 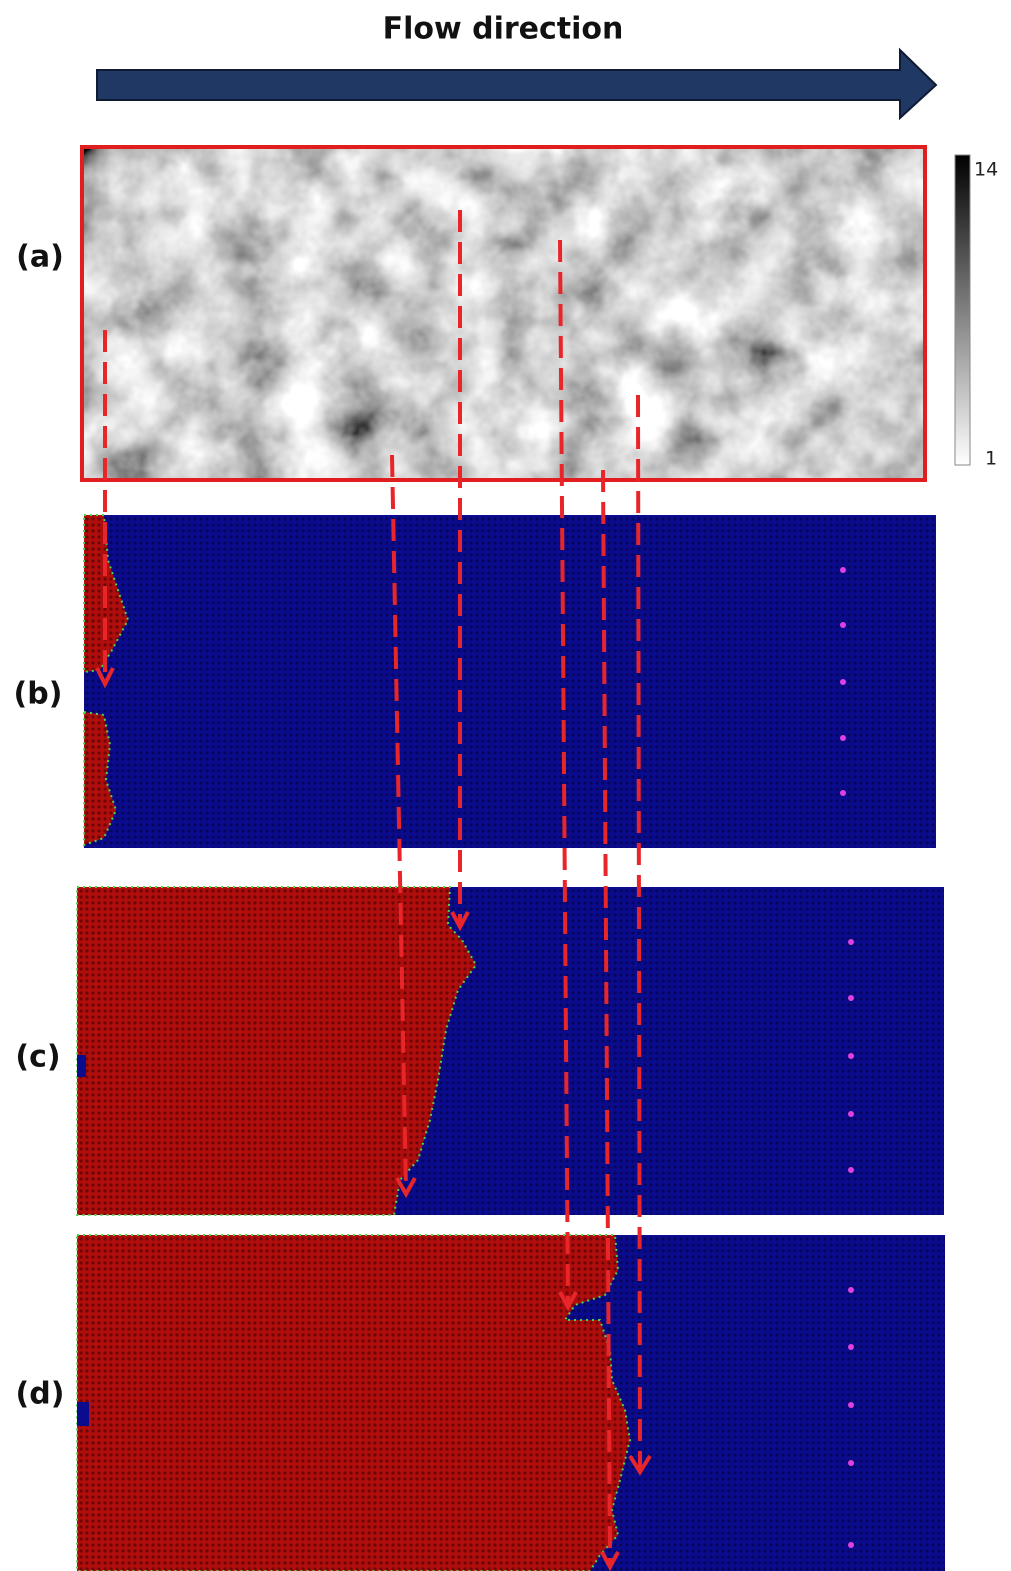 I want to click on colorbar-min: 1, so click(x=991, y=459).